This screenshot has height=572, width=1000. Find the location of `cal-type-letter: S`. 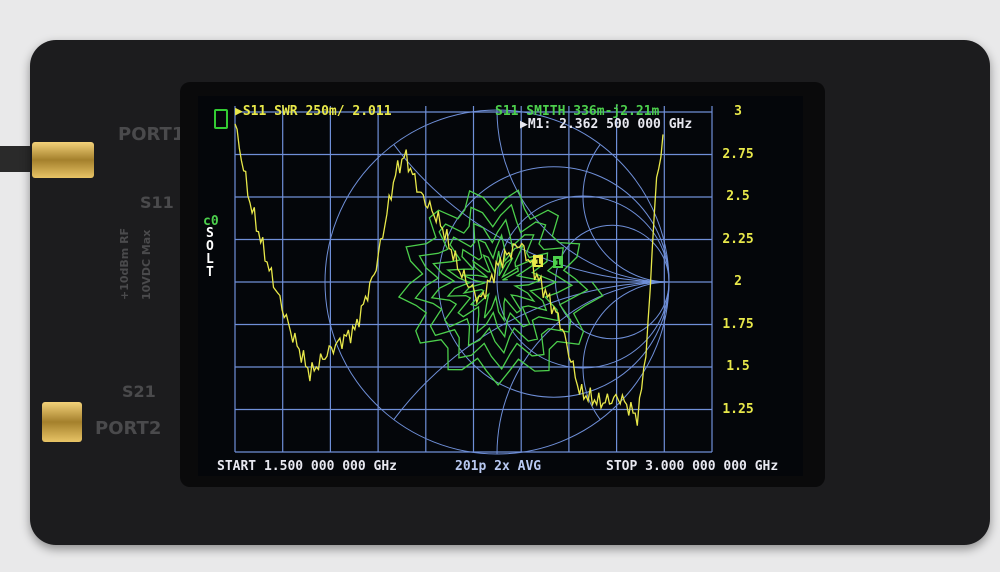

cal-type-letter: S is located at coordinates (210, 233).